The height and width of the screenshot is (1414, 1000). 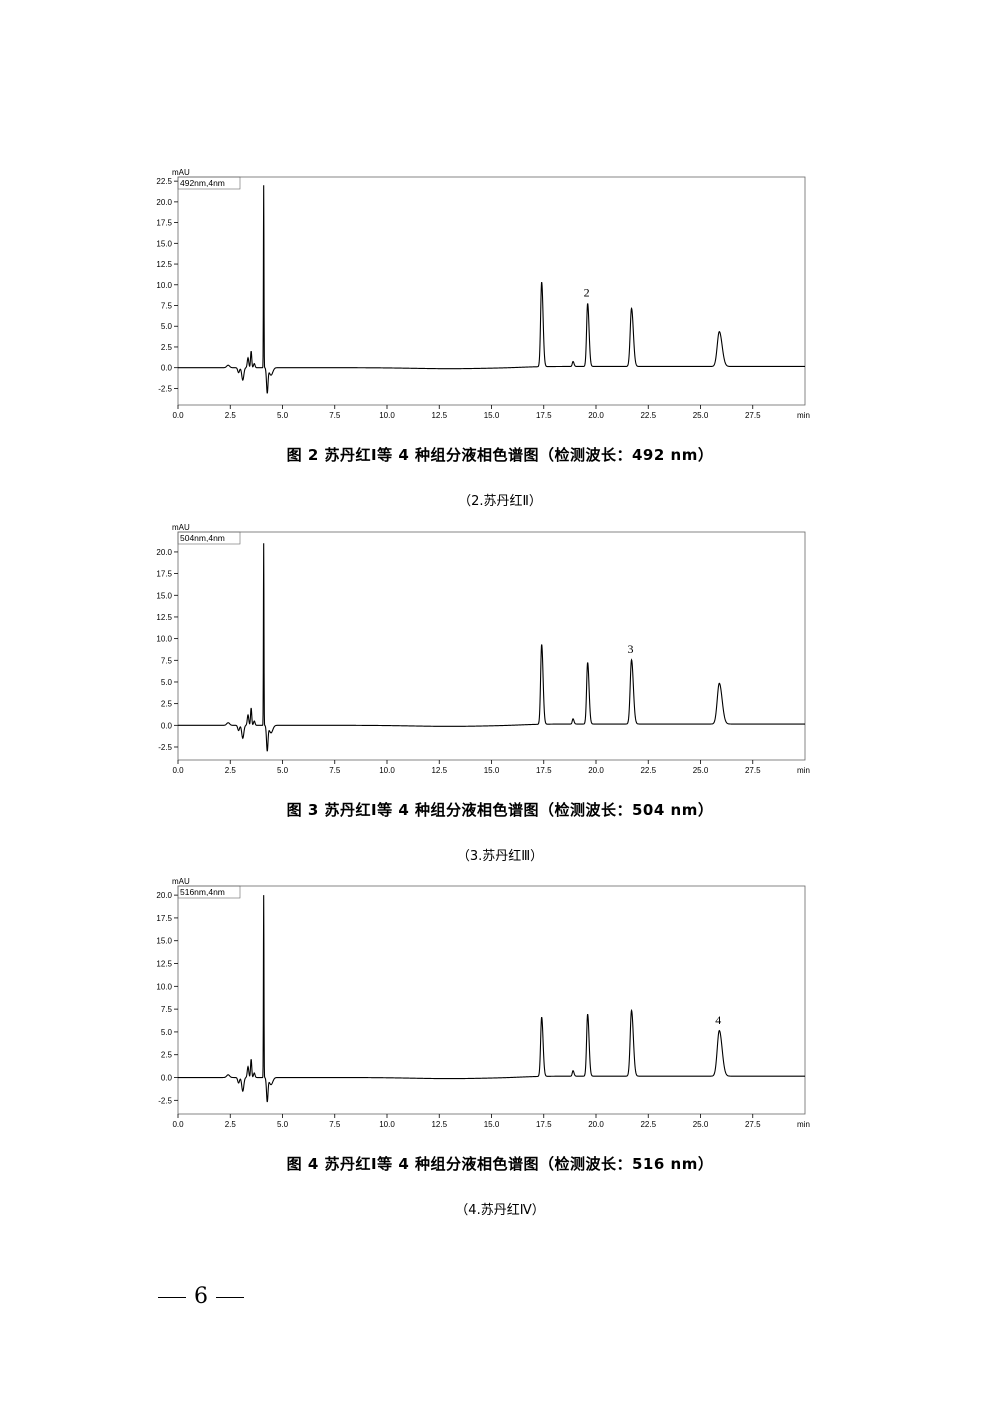 What do you see at coordinates (202, 538) in the screenshot?
I see `channel-label: 504nm,4nm` at bounding box center [202, 538].